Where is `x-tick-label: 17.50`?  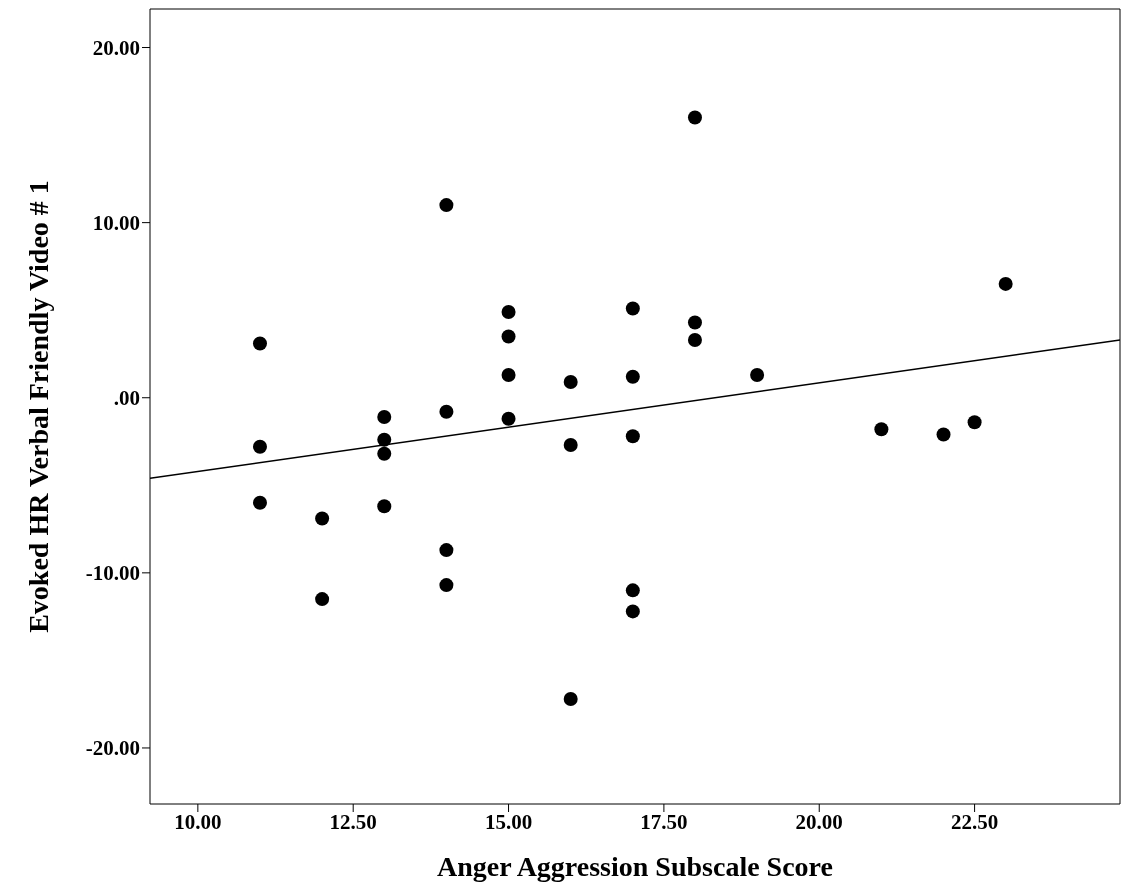
x-tick-label: 17.50 is located at coordinates (664, 821).